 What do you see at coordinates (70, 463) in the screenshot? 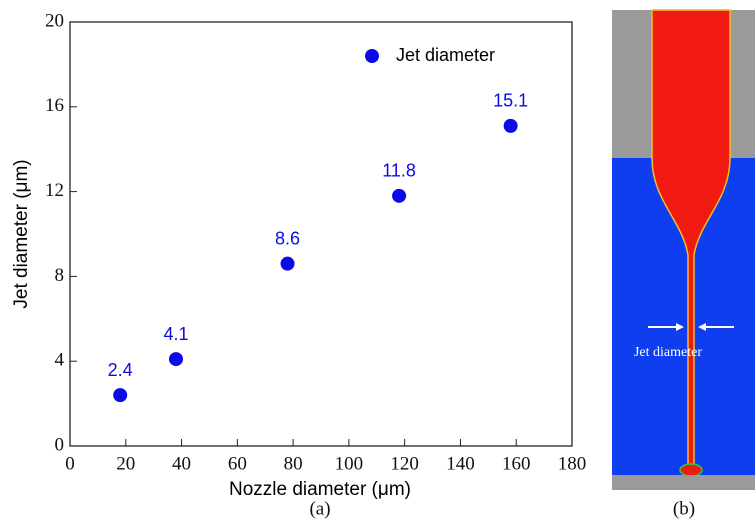
I see `x-tick-label: 0` at bounding box center [70, 463].